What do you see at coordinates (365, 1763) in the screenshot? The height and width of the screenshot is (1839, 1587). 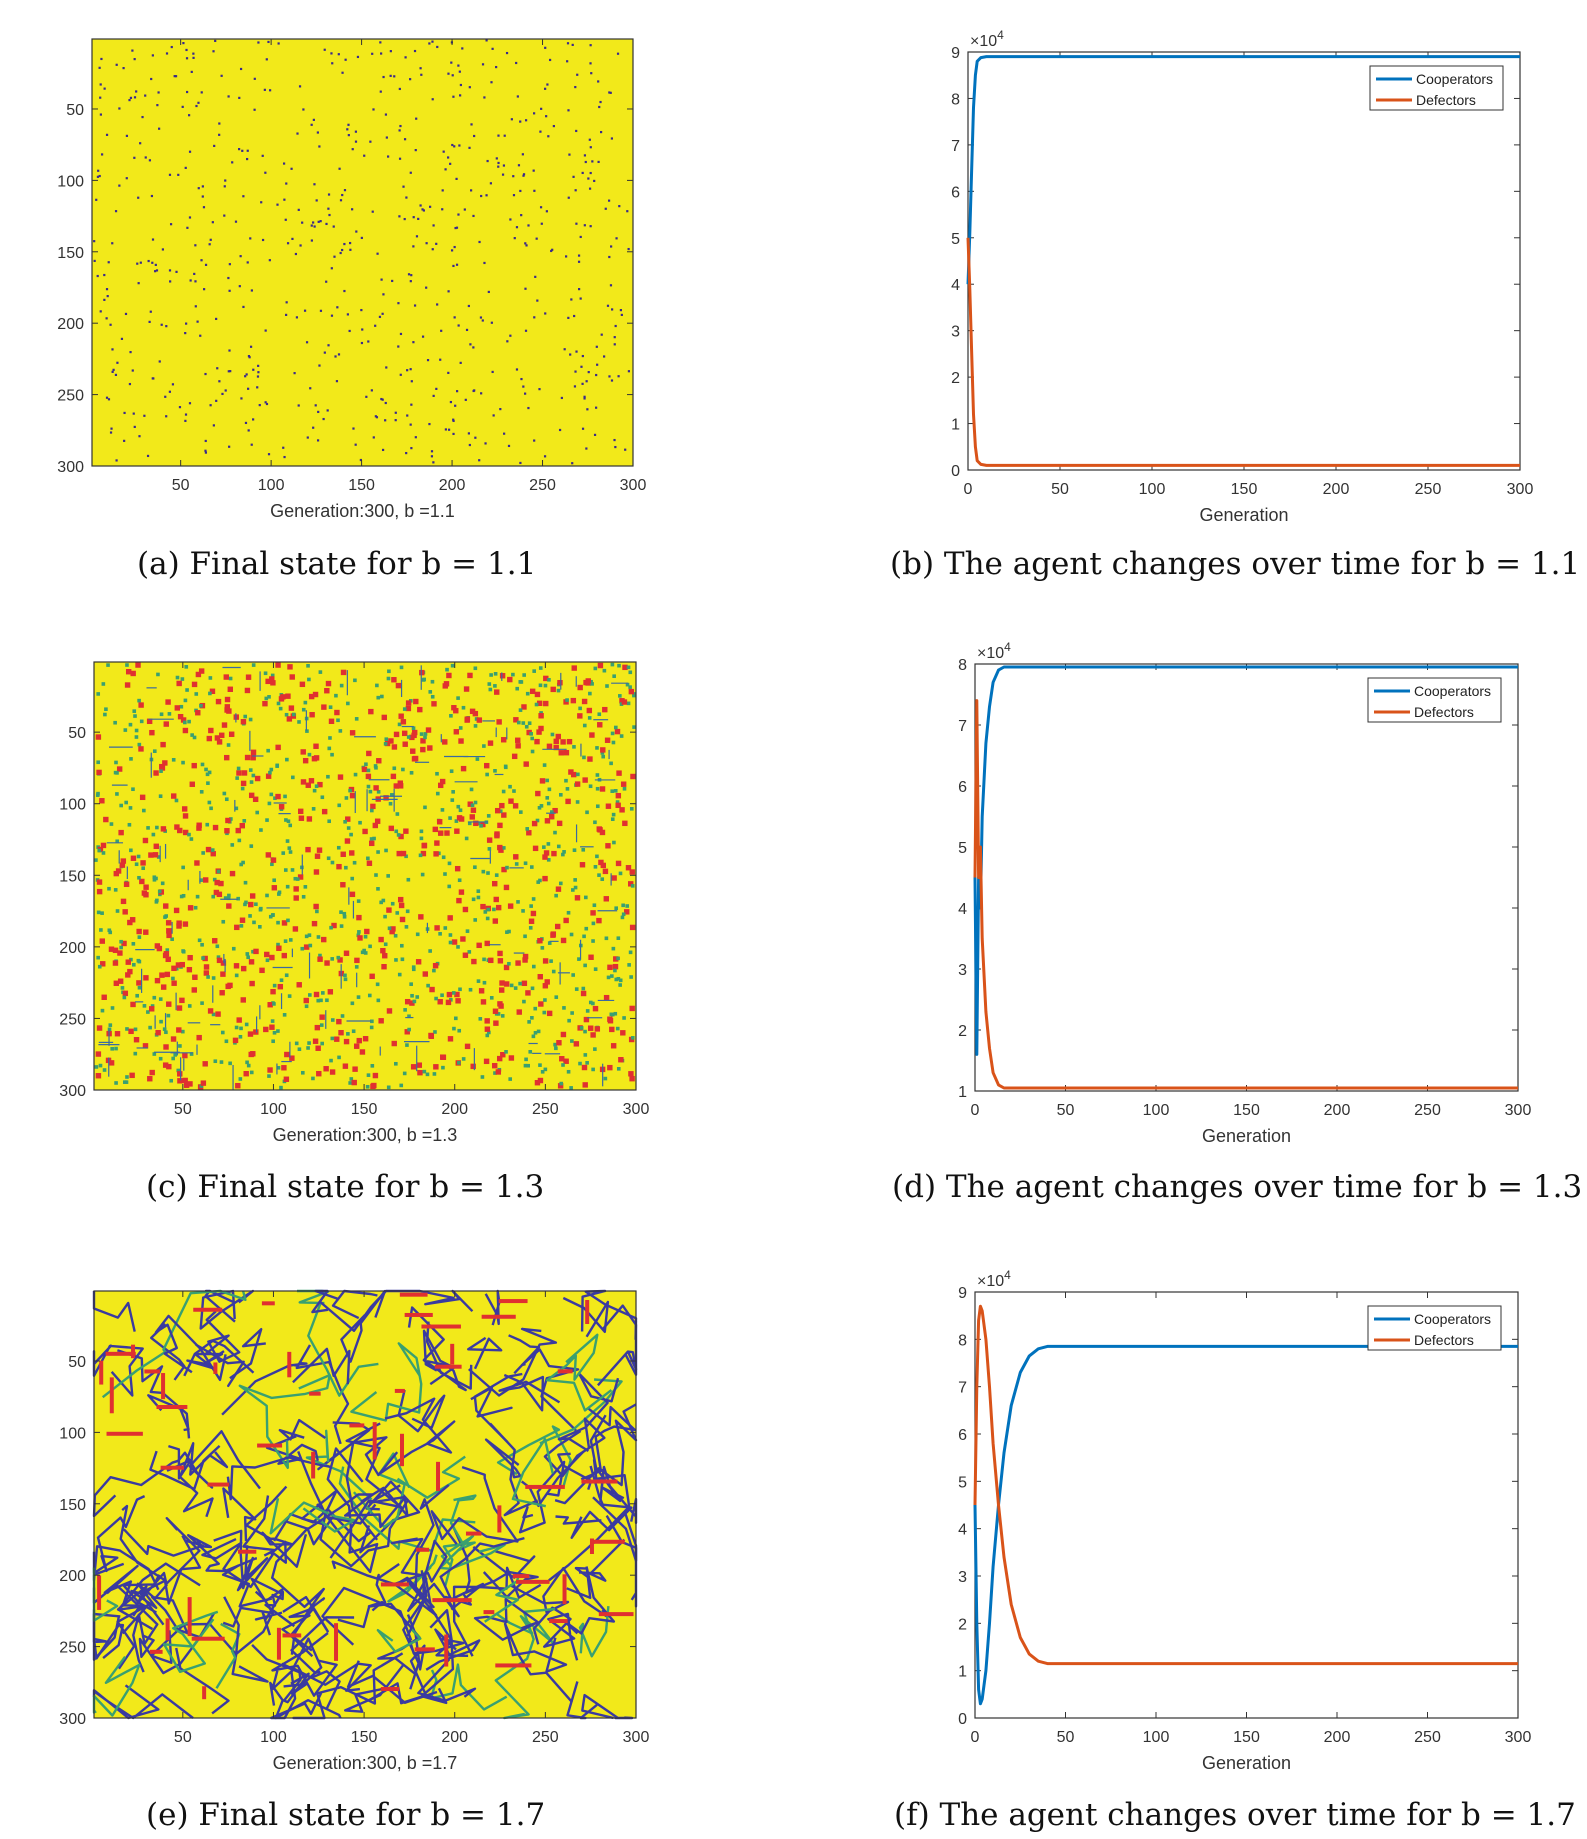 I see `x-axis-label: Generation:300, b =1.7` at bounding box center [365, 1763].